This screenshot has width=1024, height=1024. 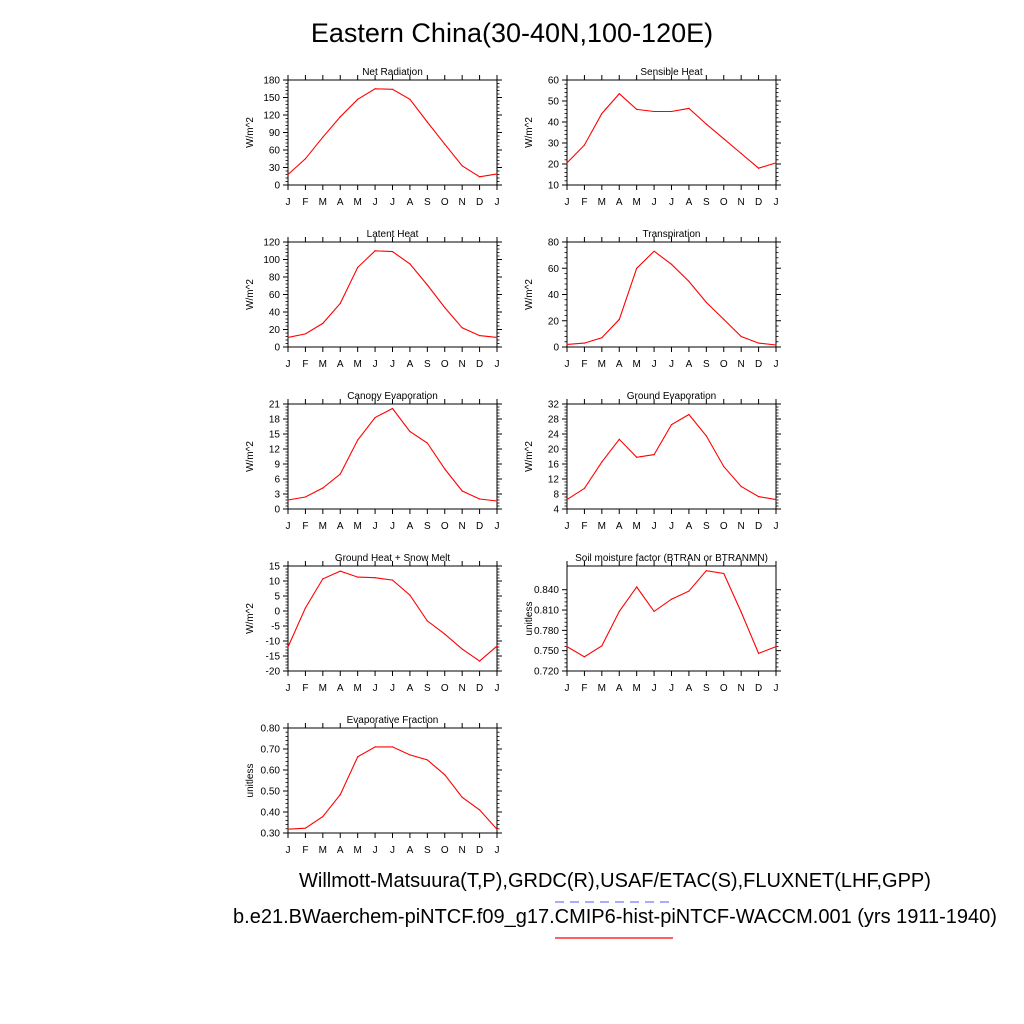 What do you see at coordinates (273, 672) in the screenshot?
I see `y-tick-label: -20` at bounding box center [273, 672].